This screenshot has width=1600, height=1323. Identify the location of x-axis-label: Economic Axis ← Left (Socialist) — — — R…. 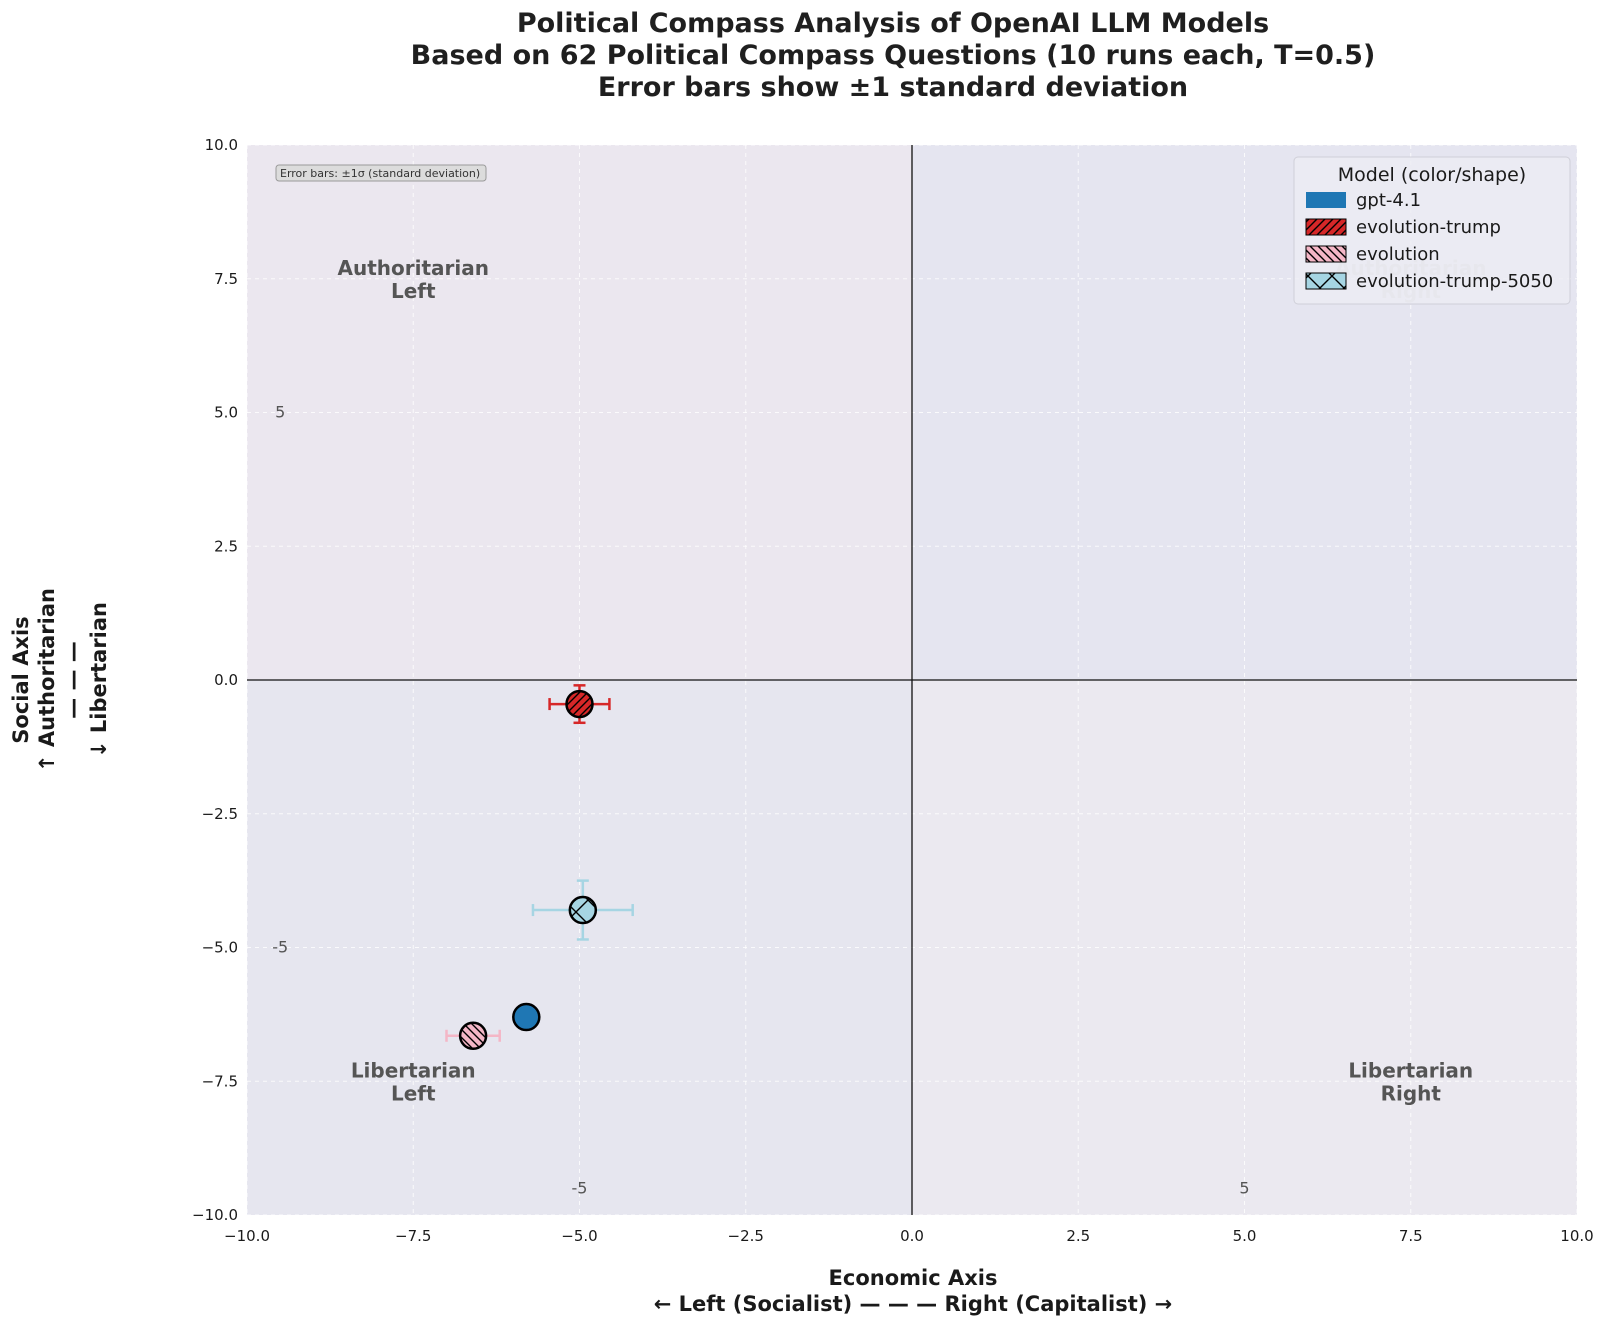
(913, 1291).